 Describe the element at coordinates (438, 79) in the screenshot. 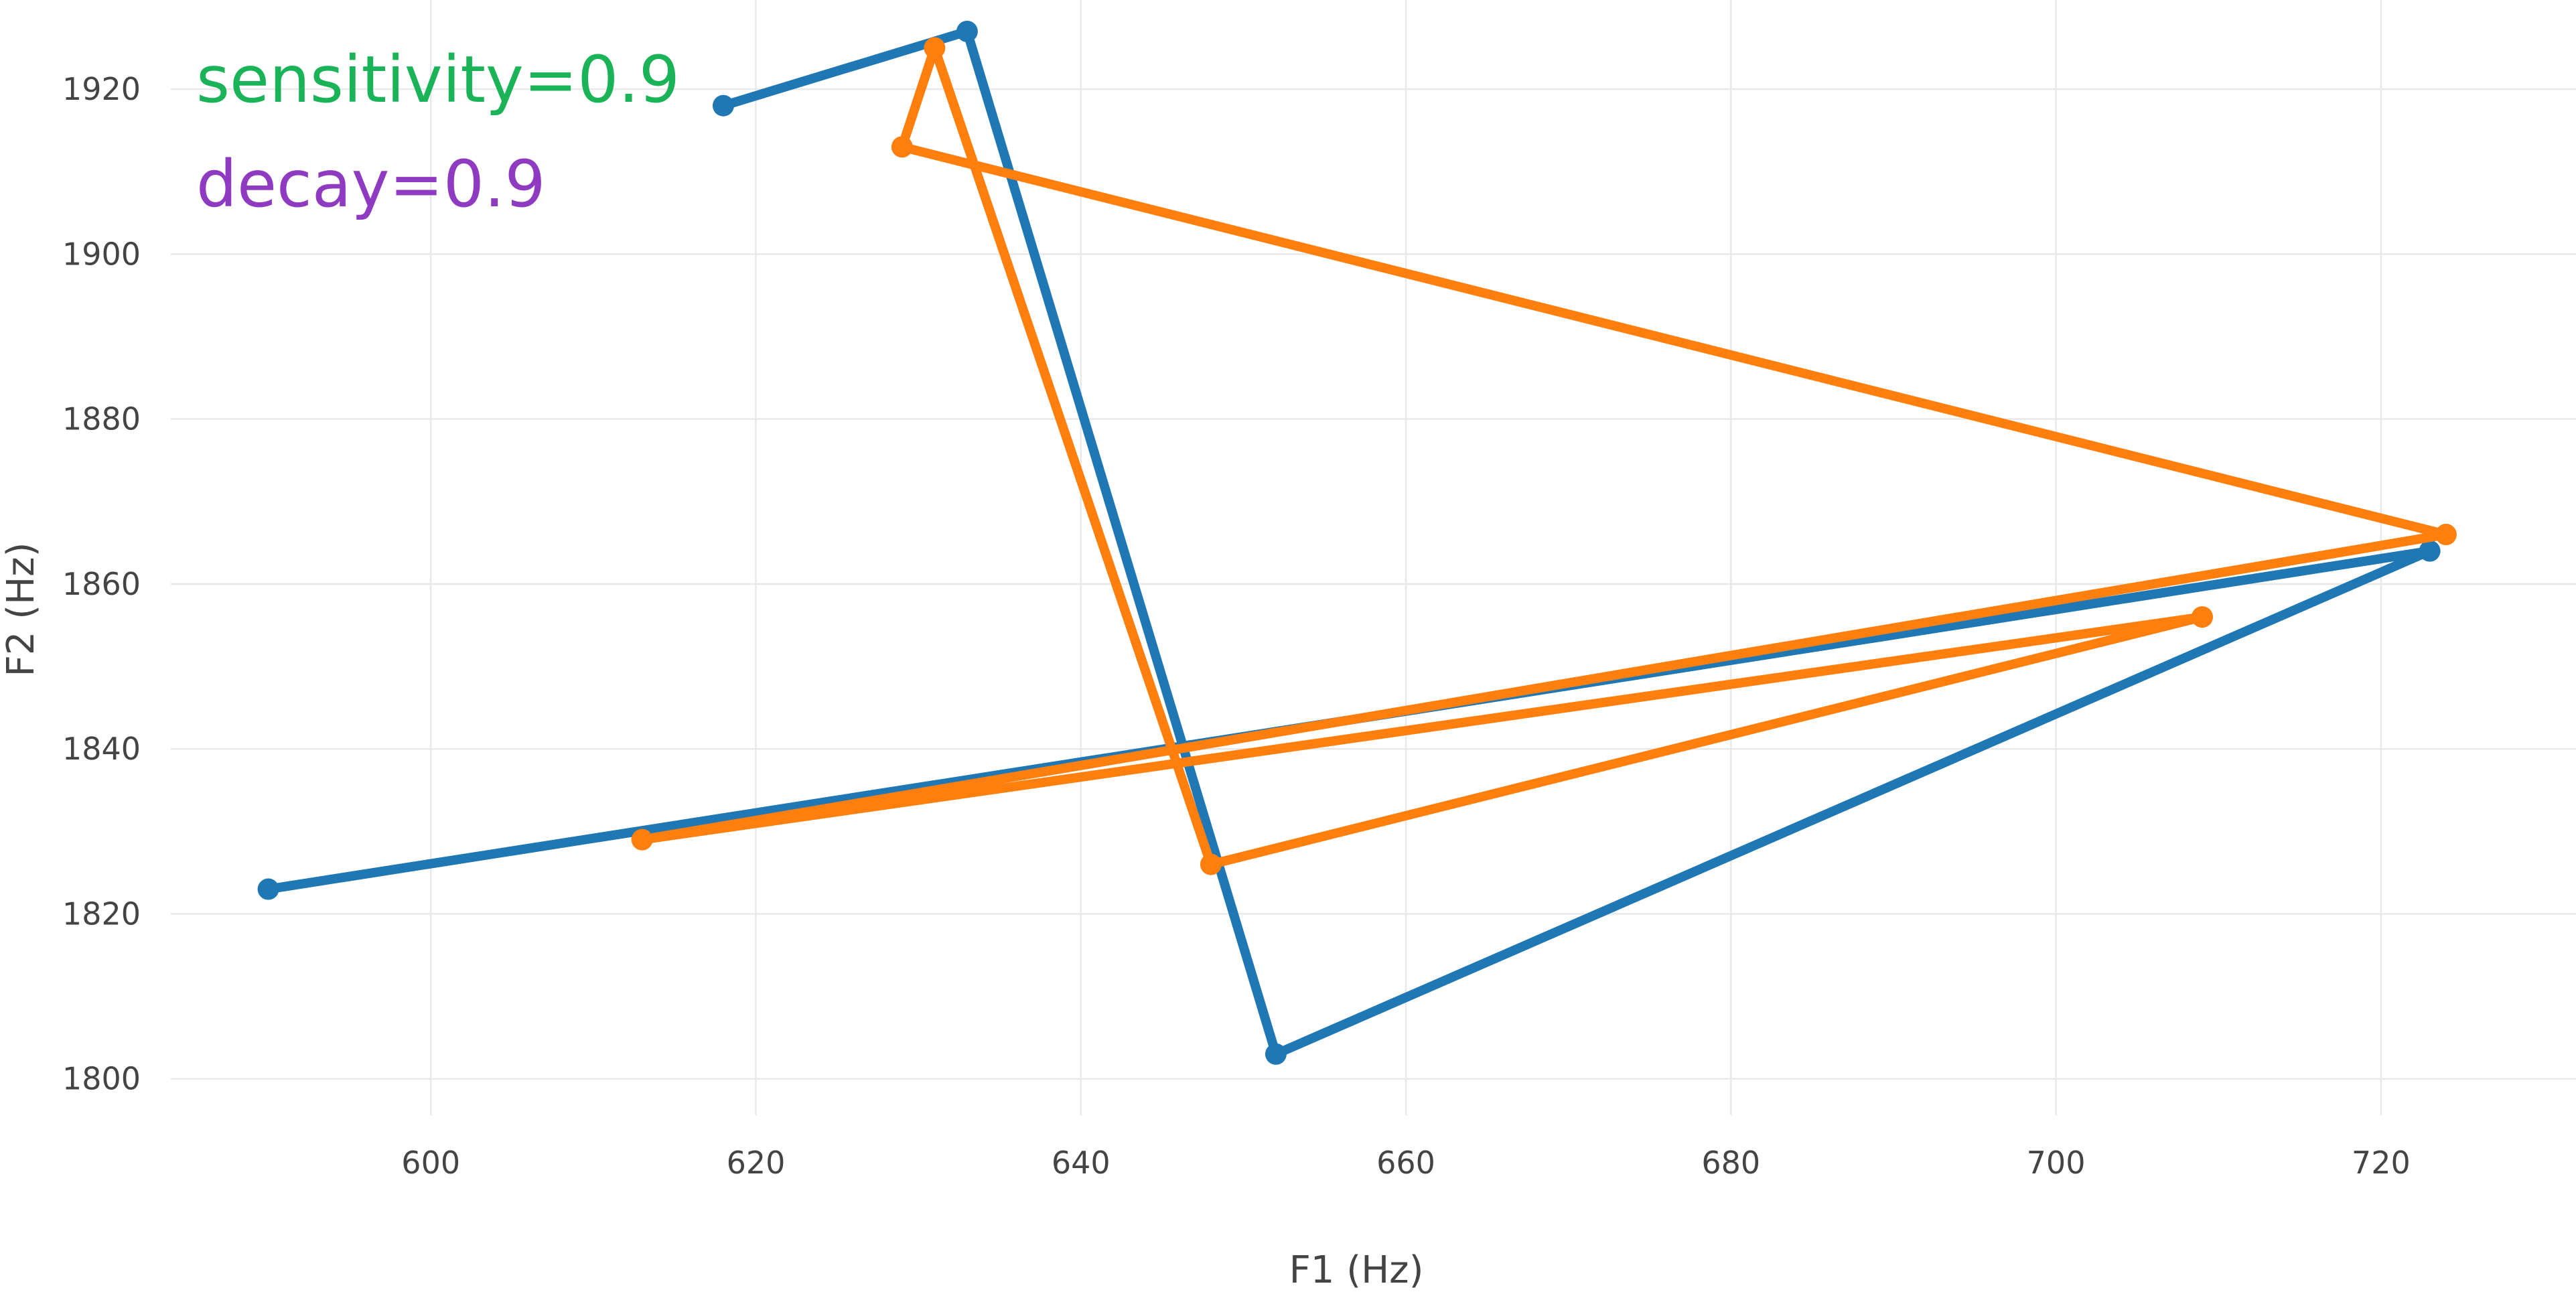

I see `sensitivity-annotation: sensitivity=0.9` at that location.